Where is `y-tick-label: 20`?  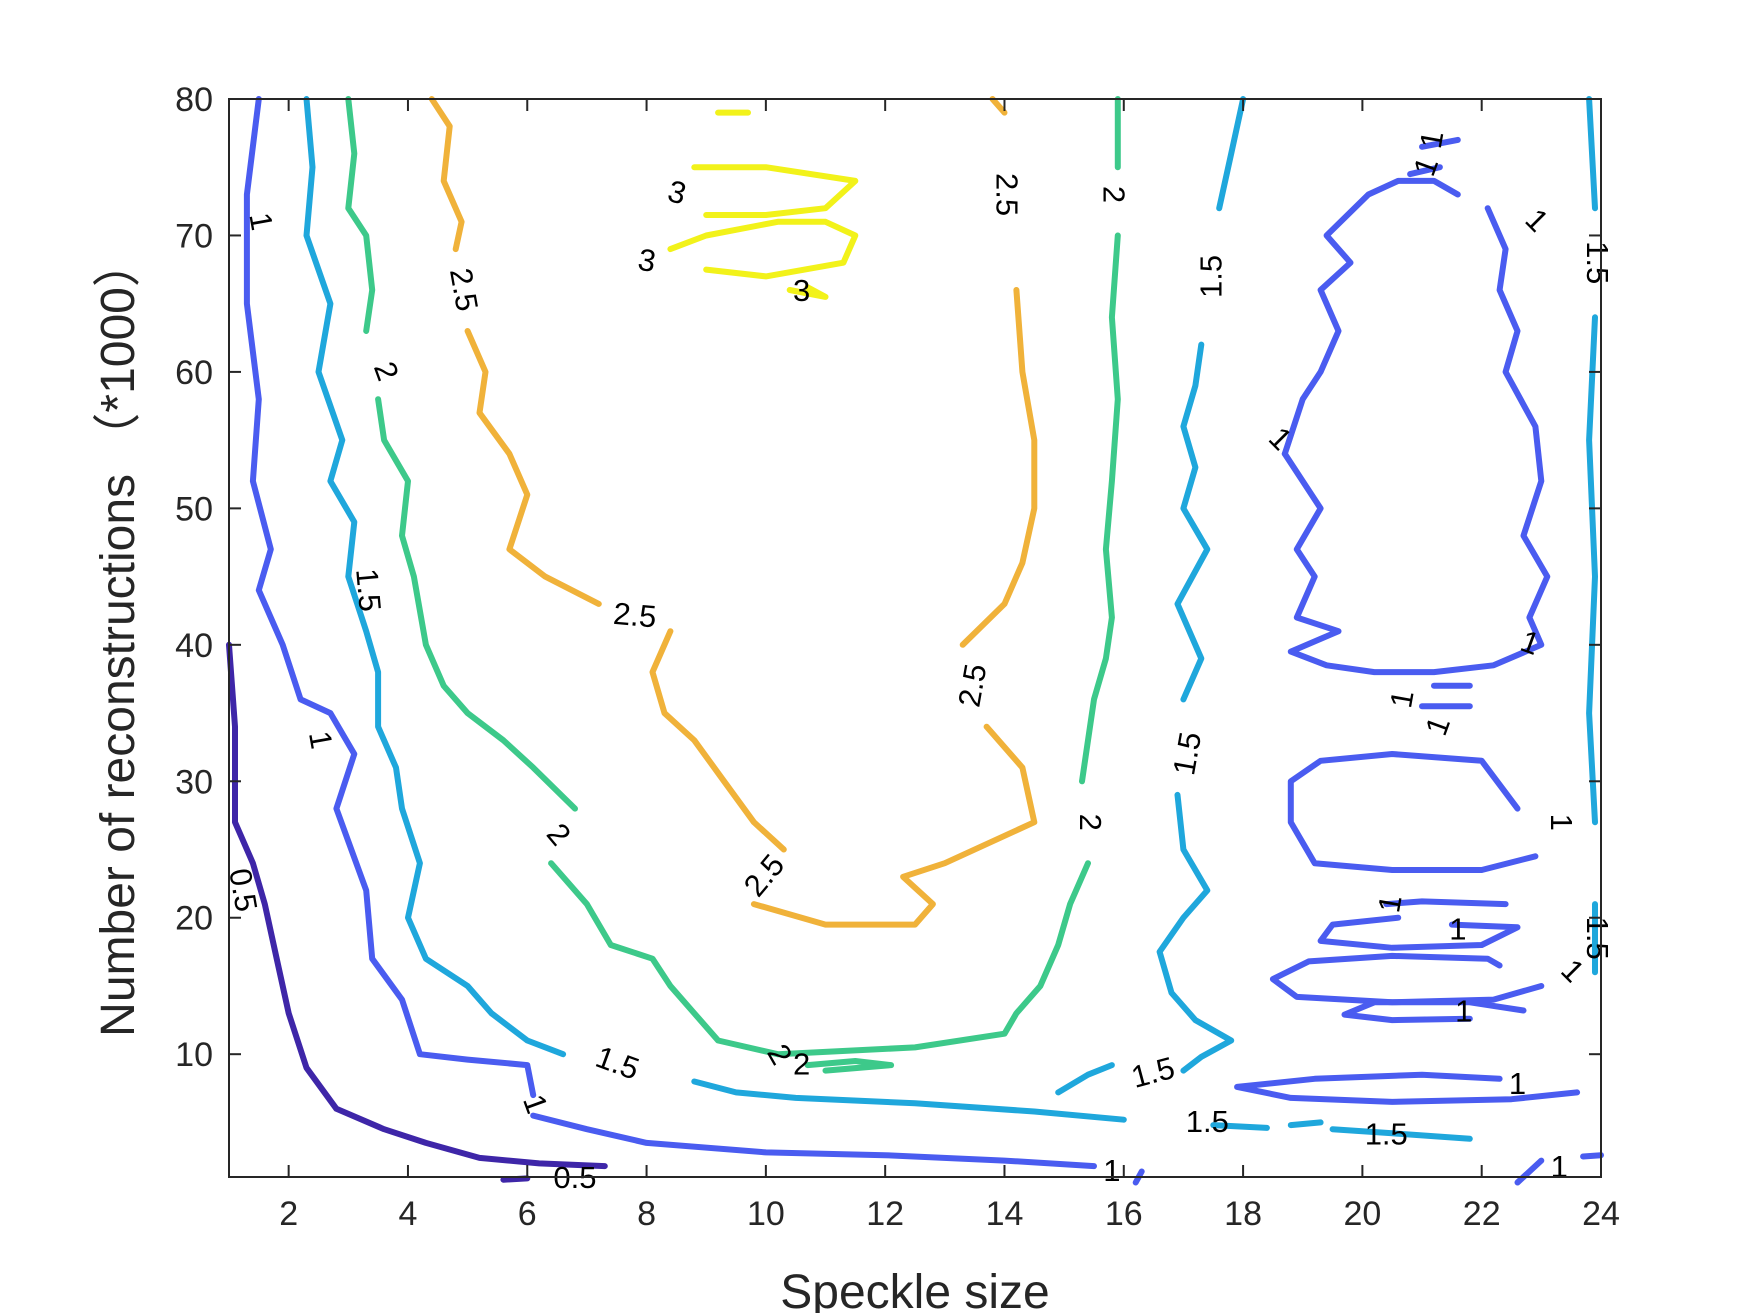
y-tick-label: 20 is located at coordinates (194, 919).